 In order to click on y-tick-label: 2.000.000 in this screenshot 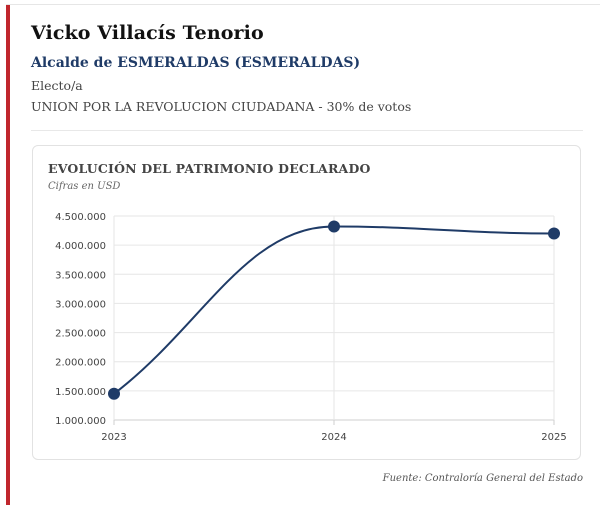, I will do `click(80, 363)`.